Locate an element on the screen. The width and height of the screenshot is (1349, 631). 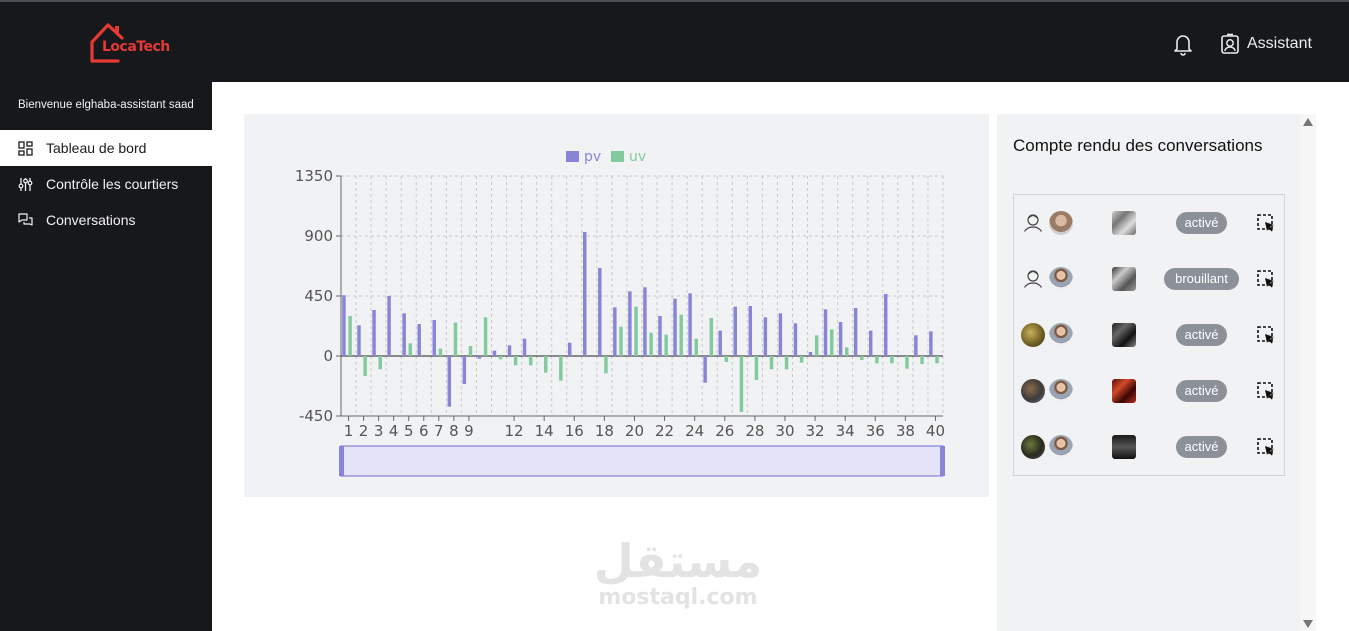
brush-slider is located at coordinates (642, 461).